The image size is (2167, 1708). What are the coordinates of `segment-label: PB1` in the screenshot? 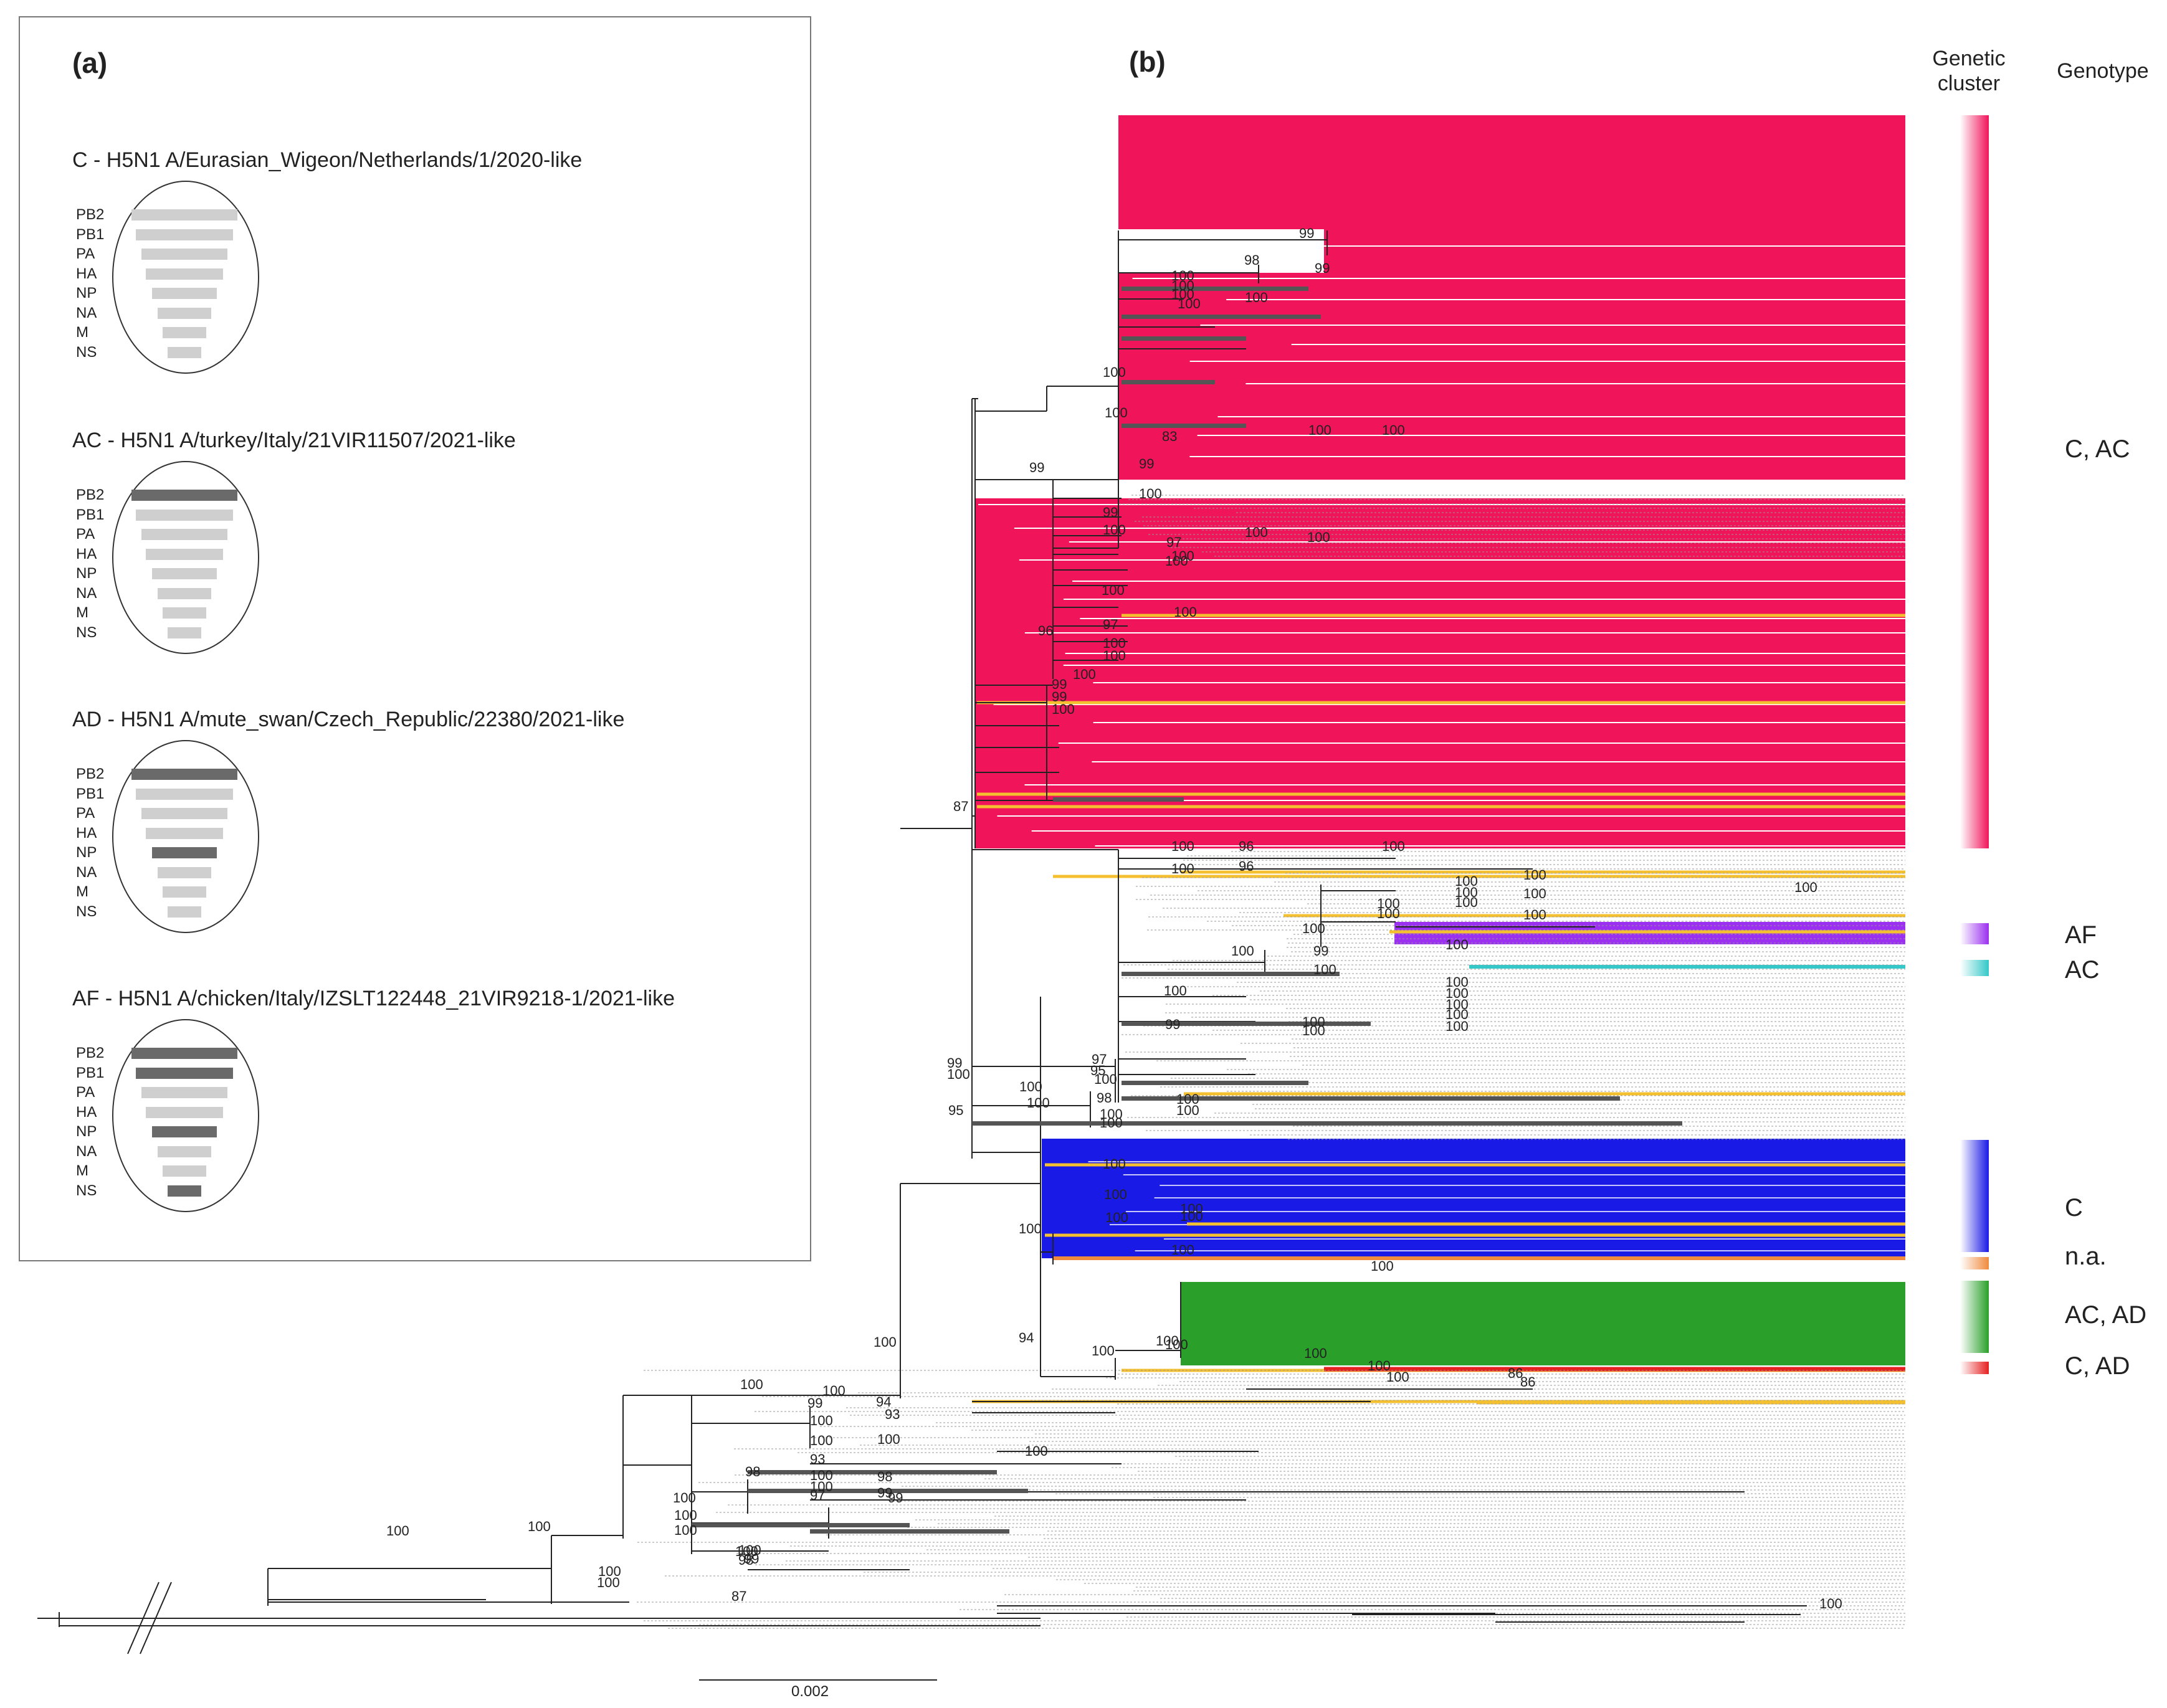 It's located at (90, 234).